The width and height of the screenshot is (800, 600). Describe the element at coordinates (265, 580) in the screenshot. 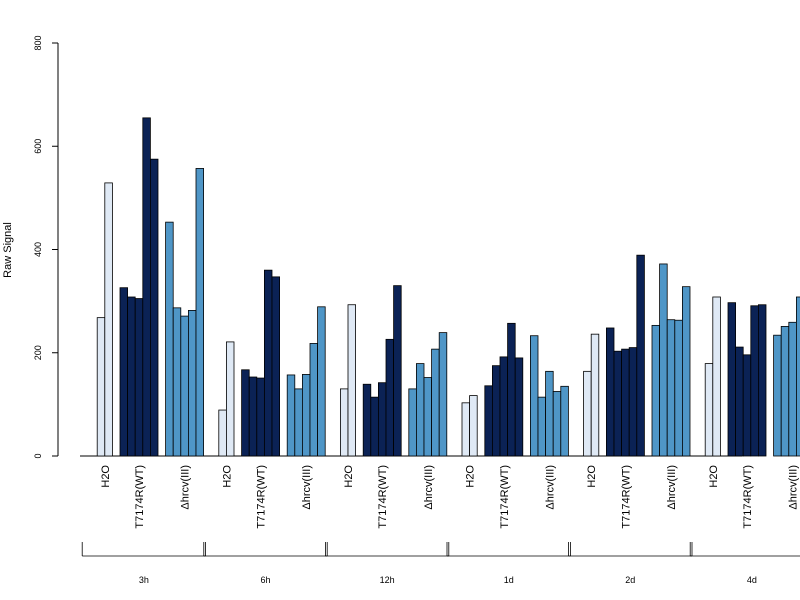

I see `time-label: 6h` at that location.